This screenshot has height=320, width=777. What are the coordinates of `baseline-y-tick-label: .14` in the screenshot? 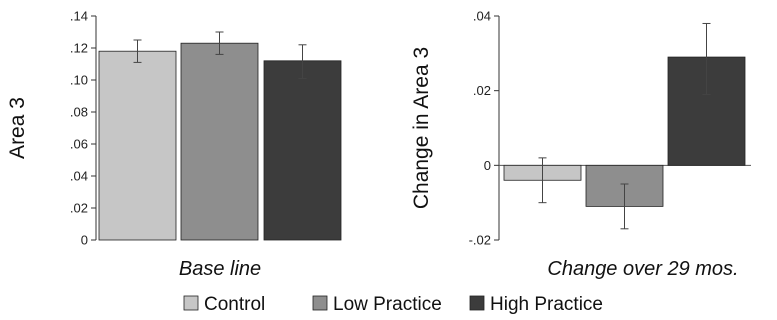 It's located at (79, 16).